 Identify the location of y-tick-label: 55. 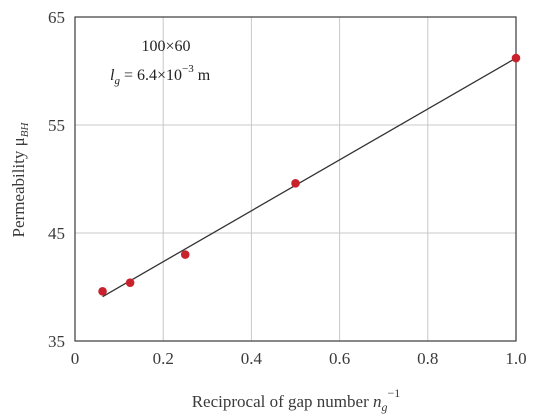
(56, 125).